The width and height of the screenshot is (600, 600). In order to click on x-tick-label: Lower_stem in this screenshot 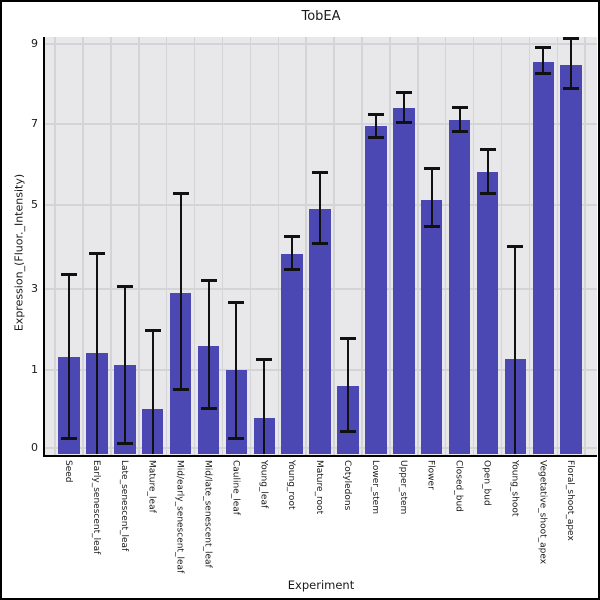, I will do `click(374, 487)`.